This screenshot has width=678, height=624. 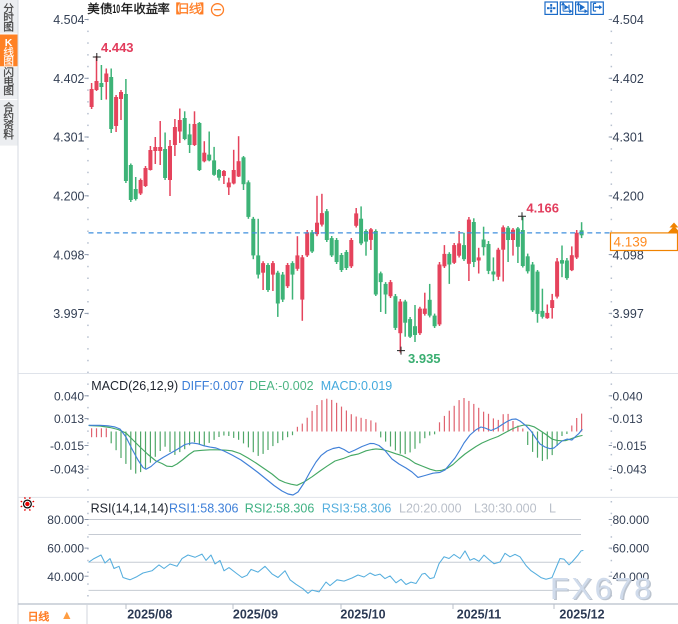 I want to click on svg-text: 2025/08, so click(x=149, y=615).